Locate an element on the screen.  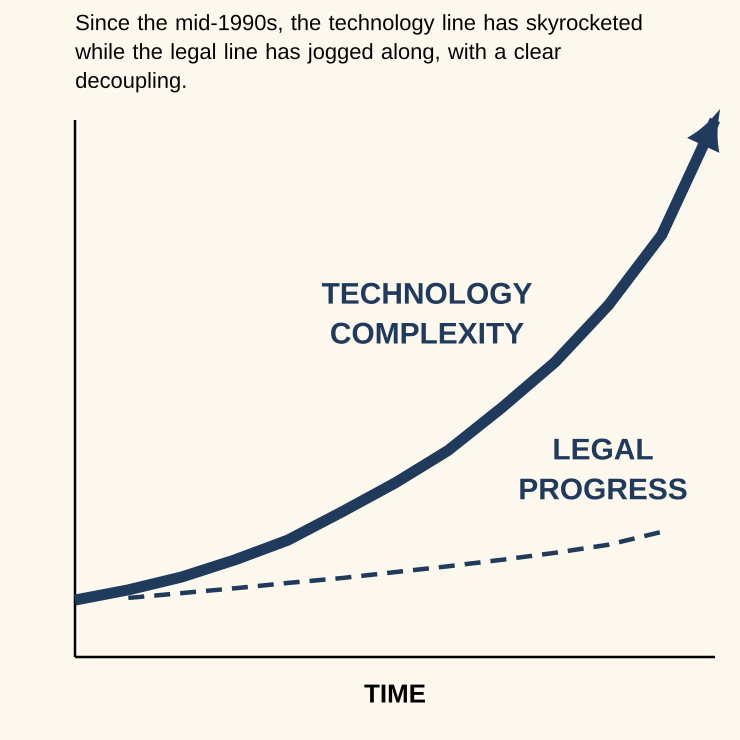
series-label: LEGAL PROGRESS is located at coordinates (603, 469).